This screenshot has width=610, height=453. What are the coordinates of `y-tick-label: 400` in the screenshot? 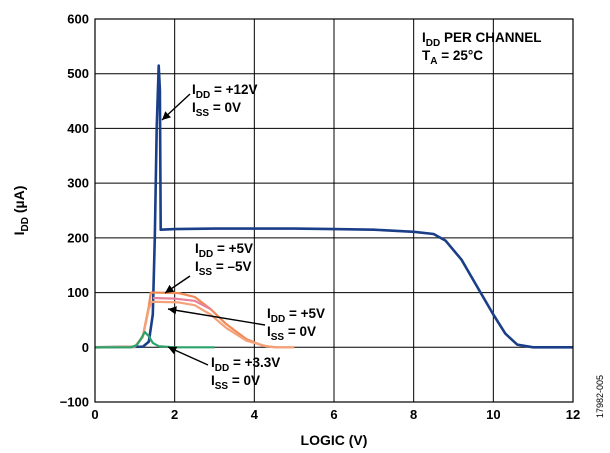 It's located at (78, 128).